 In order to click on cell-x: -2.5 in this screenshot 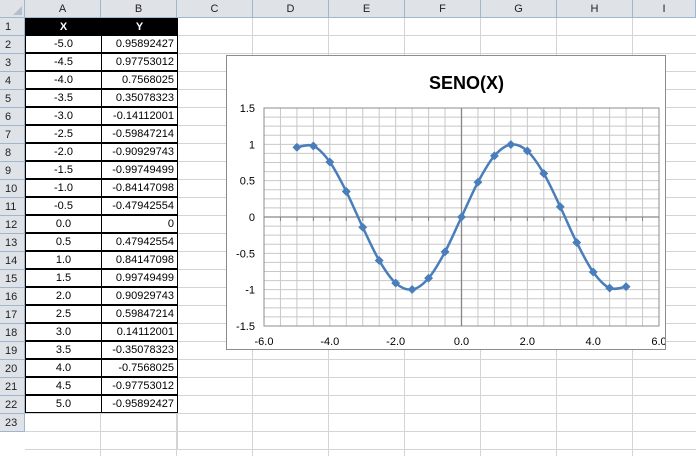, I will do `click(63, 134)`.